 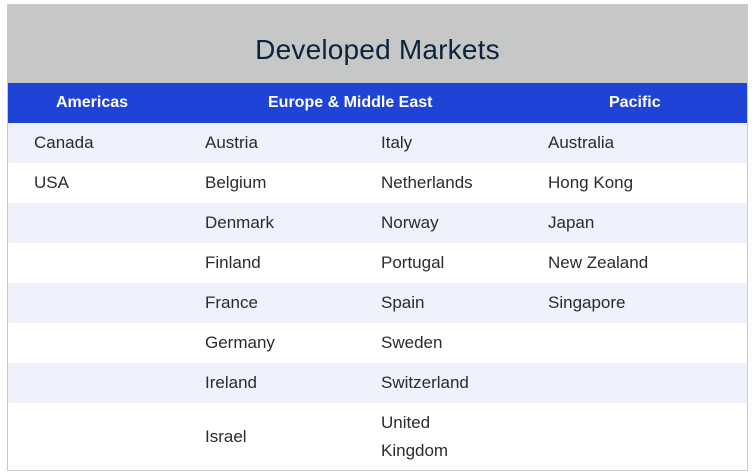 What do you see at coordinates (427, 182) in the screenshot?
I see `cell-europe-col2: Netherlands` at bounding box center [427, 182].